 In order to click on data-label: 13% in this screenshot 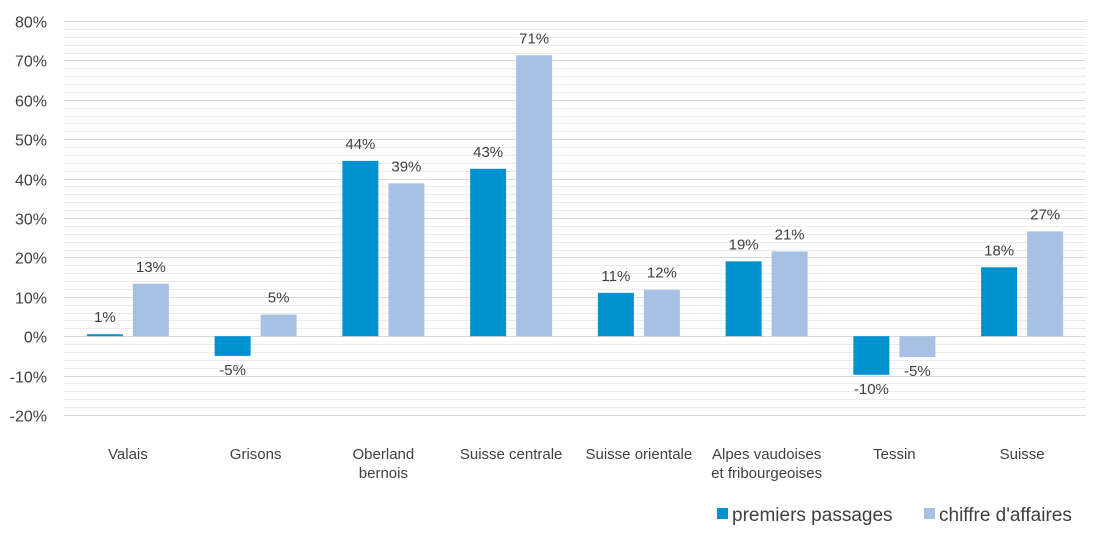, I will do `click(151, 267)`.